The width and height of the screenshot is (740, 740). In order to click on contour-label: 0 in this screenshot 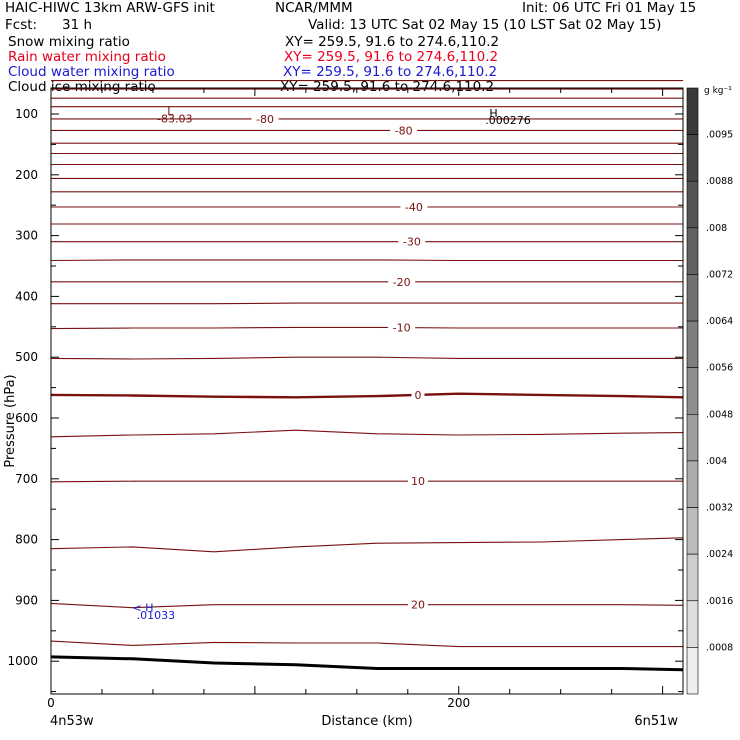, I will do `click(417, 395)`.